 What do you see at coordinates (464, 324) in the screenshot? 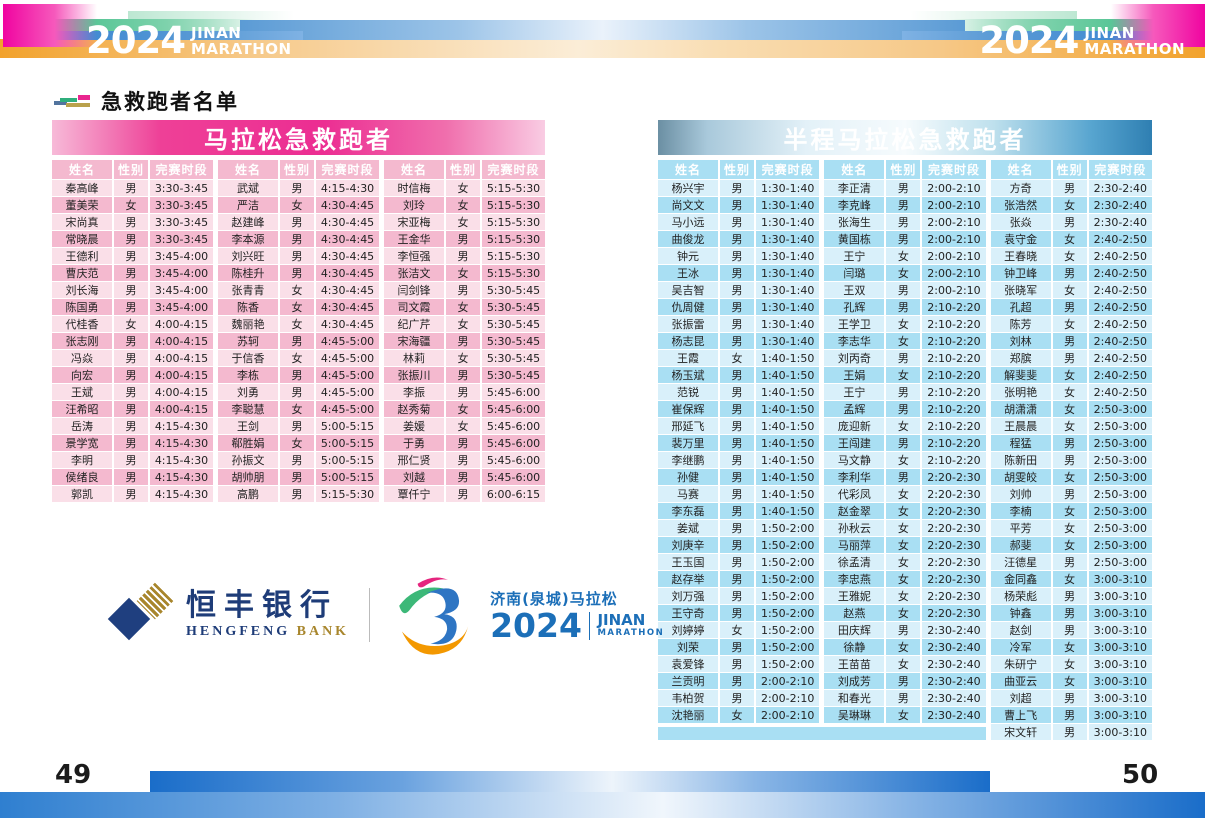
I see `table-row: 纪广芹女 5:30-5:45` at bounding box center [464, 324].